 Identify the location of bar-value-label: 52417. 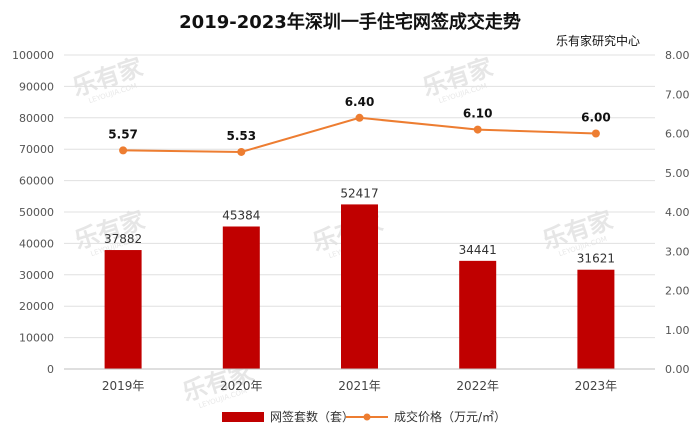
(359, 193).